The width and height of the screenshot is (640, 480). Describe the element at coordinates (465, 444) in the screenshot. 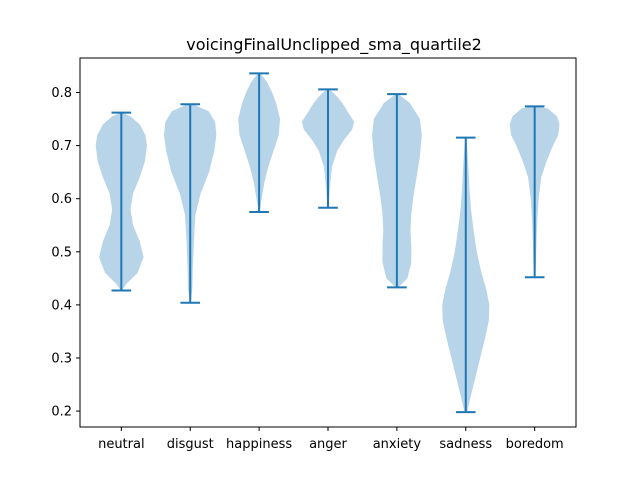

I see `x-tick-label-sadness: sadness` at that location.